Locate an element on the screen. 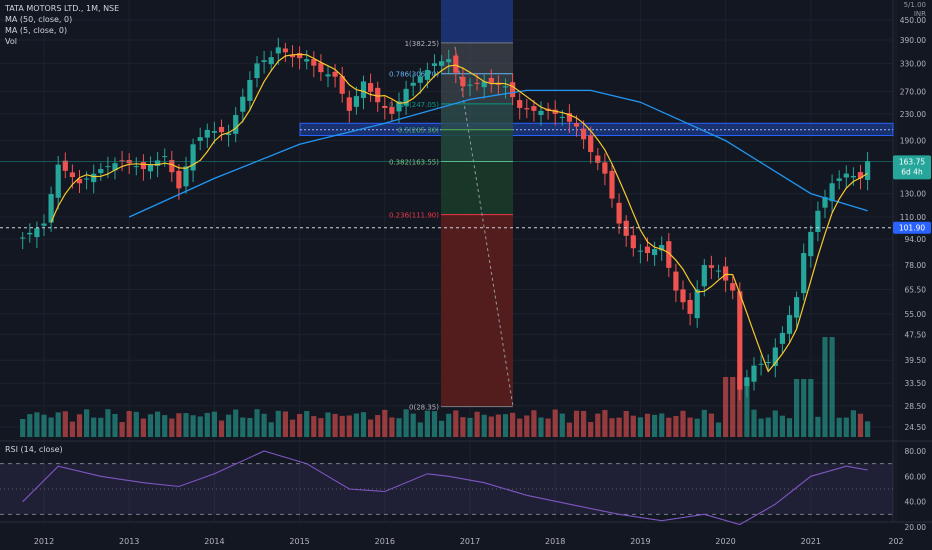 The width and height of the screenshot is (932, 550). fib-level-label: 0.618(247.05) is located at coordinates (414, 105).